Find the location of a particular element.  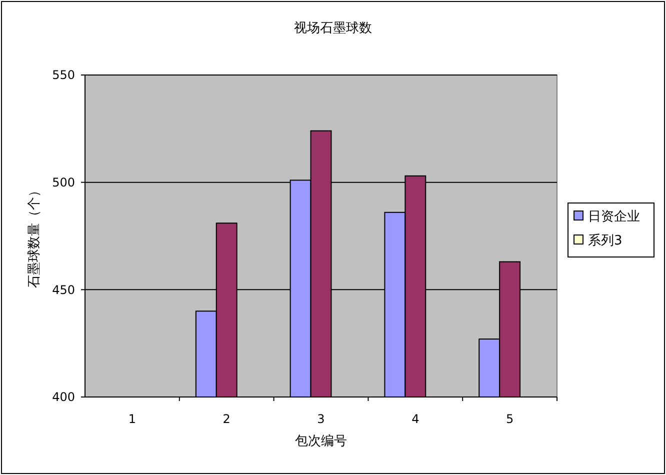

x-tick-label: 2 is located at coordinates (226, 419).